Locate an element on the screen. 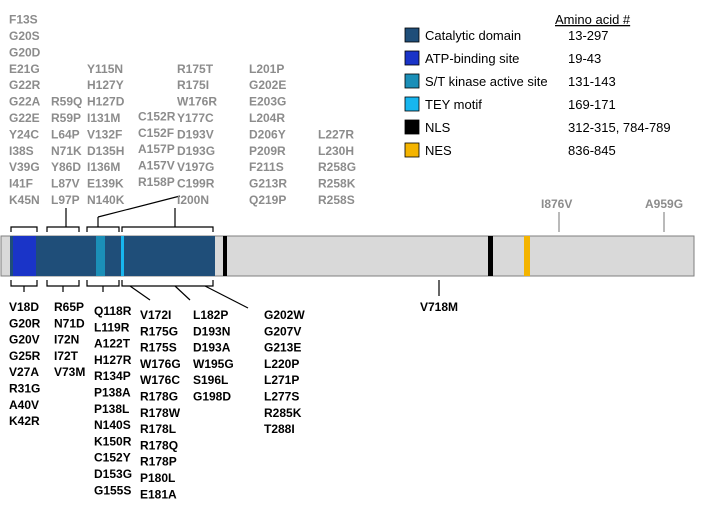 This screenshot has height=518, width=709. bottom-mutation: L220P is located at coordinates (281, 364).